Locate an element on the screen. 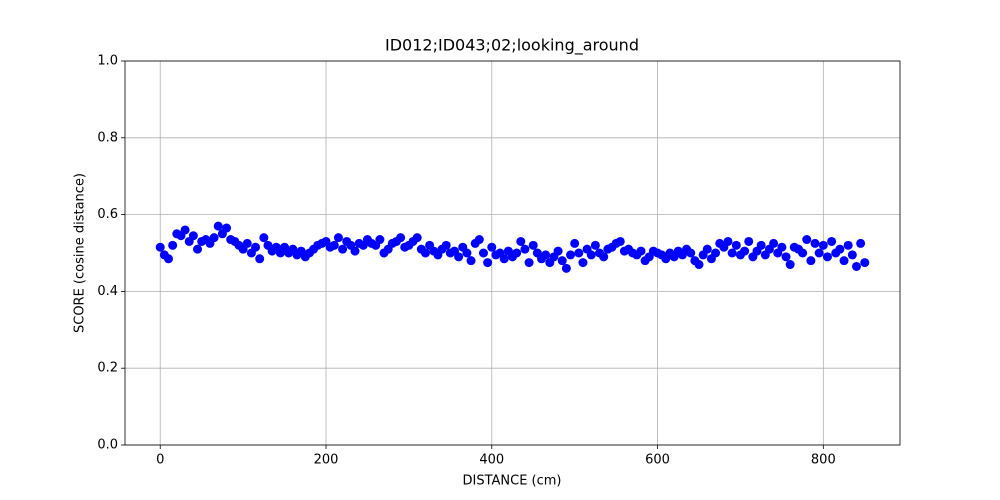 The height and width of the screenshot is (500, 1000). x-axis-label: DISTANCE (cm) is located at coordinates (511, 481).